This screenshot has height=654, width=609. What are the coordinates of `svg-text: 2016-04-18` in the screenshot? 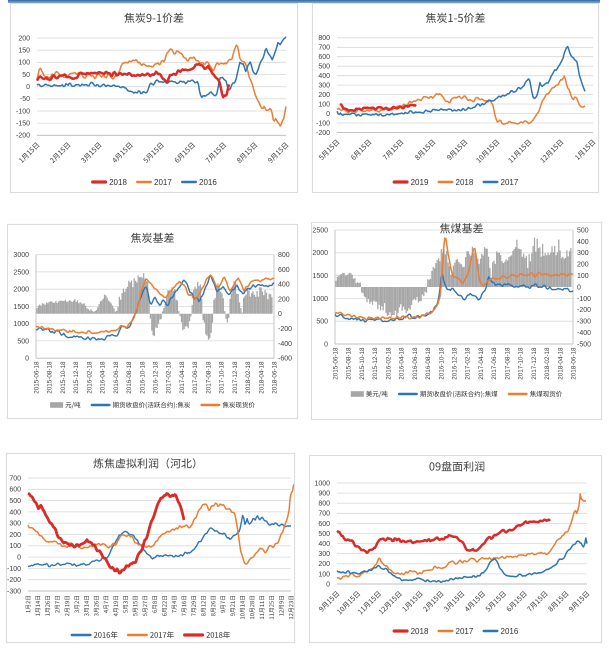 It's located at (402, 363).